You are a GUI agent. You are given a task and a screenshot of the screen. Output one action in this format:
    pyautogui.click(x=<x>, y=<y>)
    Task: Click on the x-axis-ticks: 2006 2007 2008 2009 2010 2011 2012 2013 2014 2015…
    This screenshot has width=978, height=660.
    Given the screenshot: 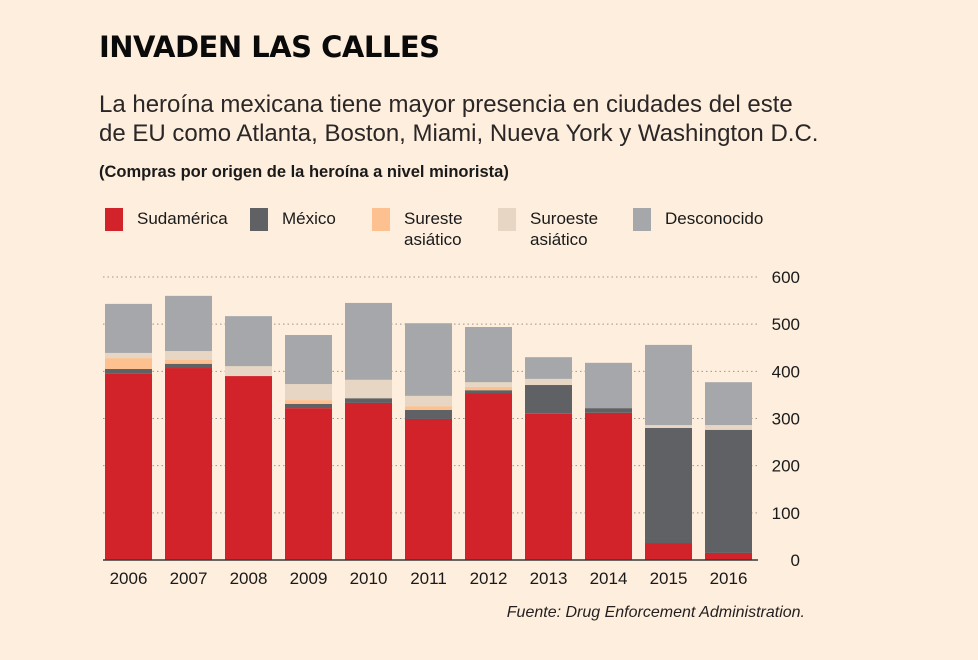 What is the action you would take?
    pyautogui.click(x=429, y=578)
    